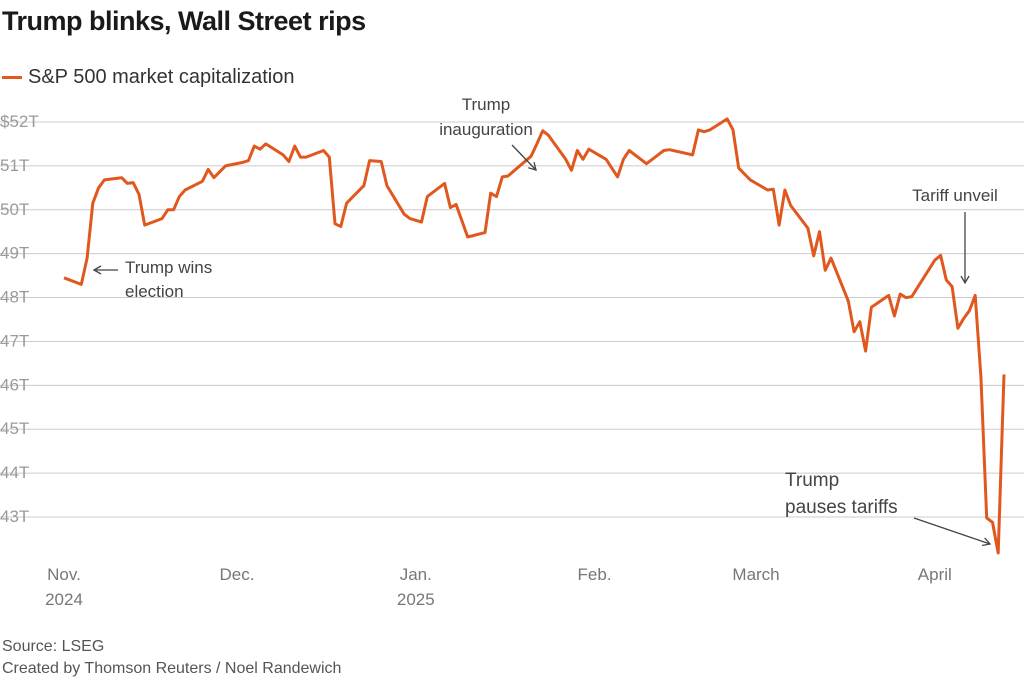 The image size is (1024, 682). What do you see at coordinates (19, 319) in the screenshot?
I see `y-axis-ticks: $52T 51T 50T 49T 48T 47T 46T 45T 44T 43T` at bounding box center [19, 319].